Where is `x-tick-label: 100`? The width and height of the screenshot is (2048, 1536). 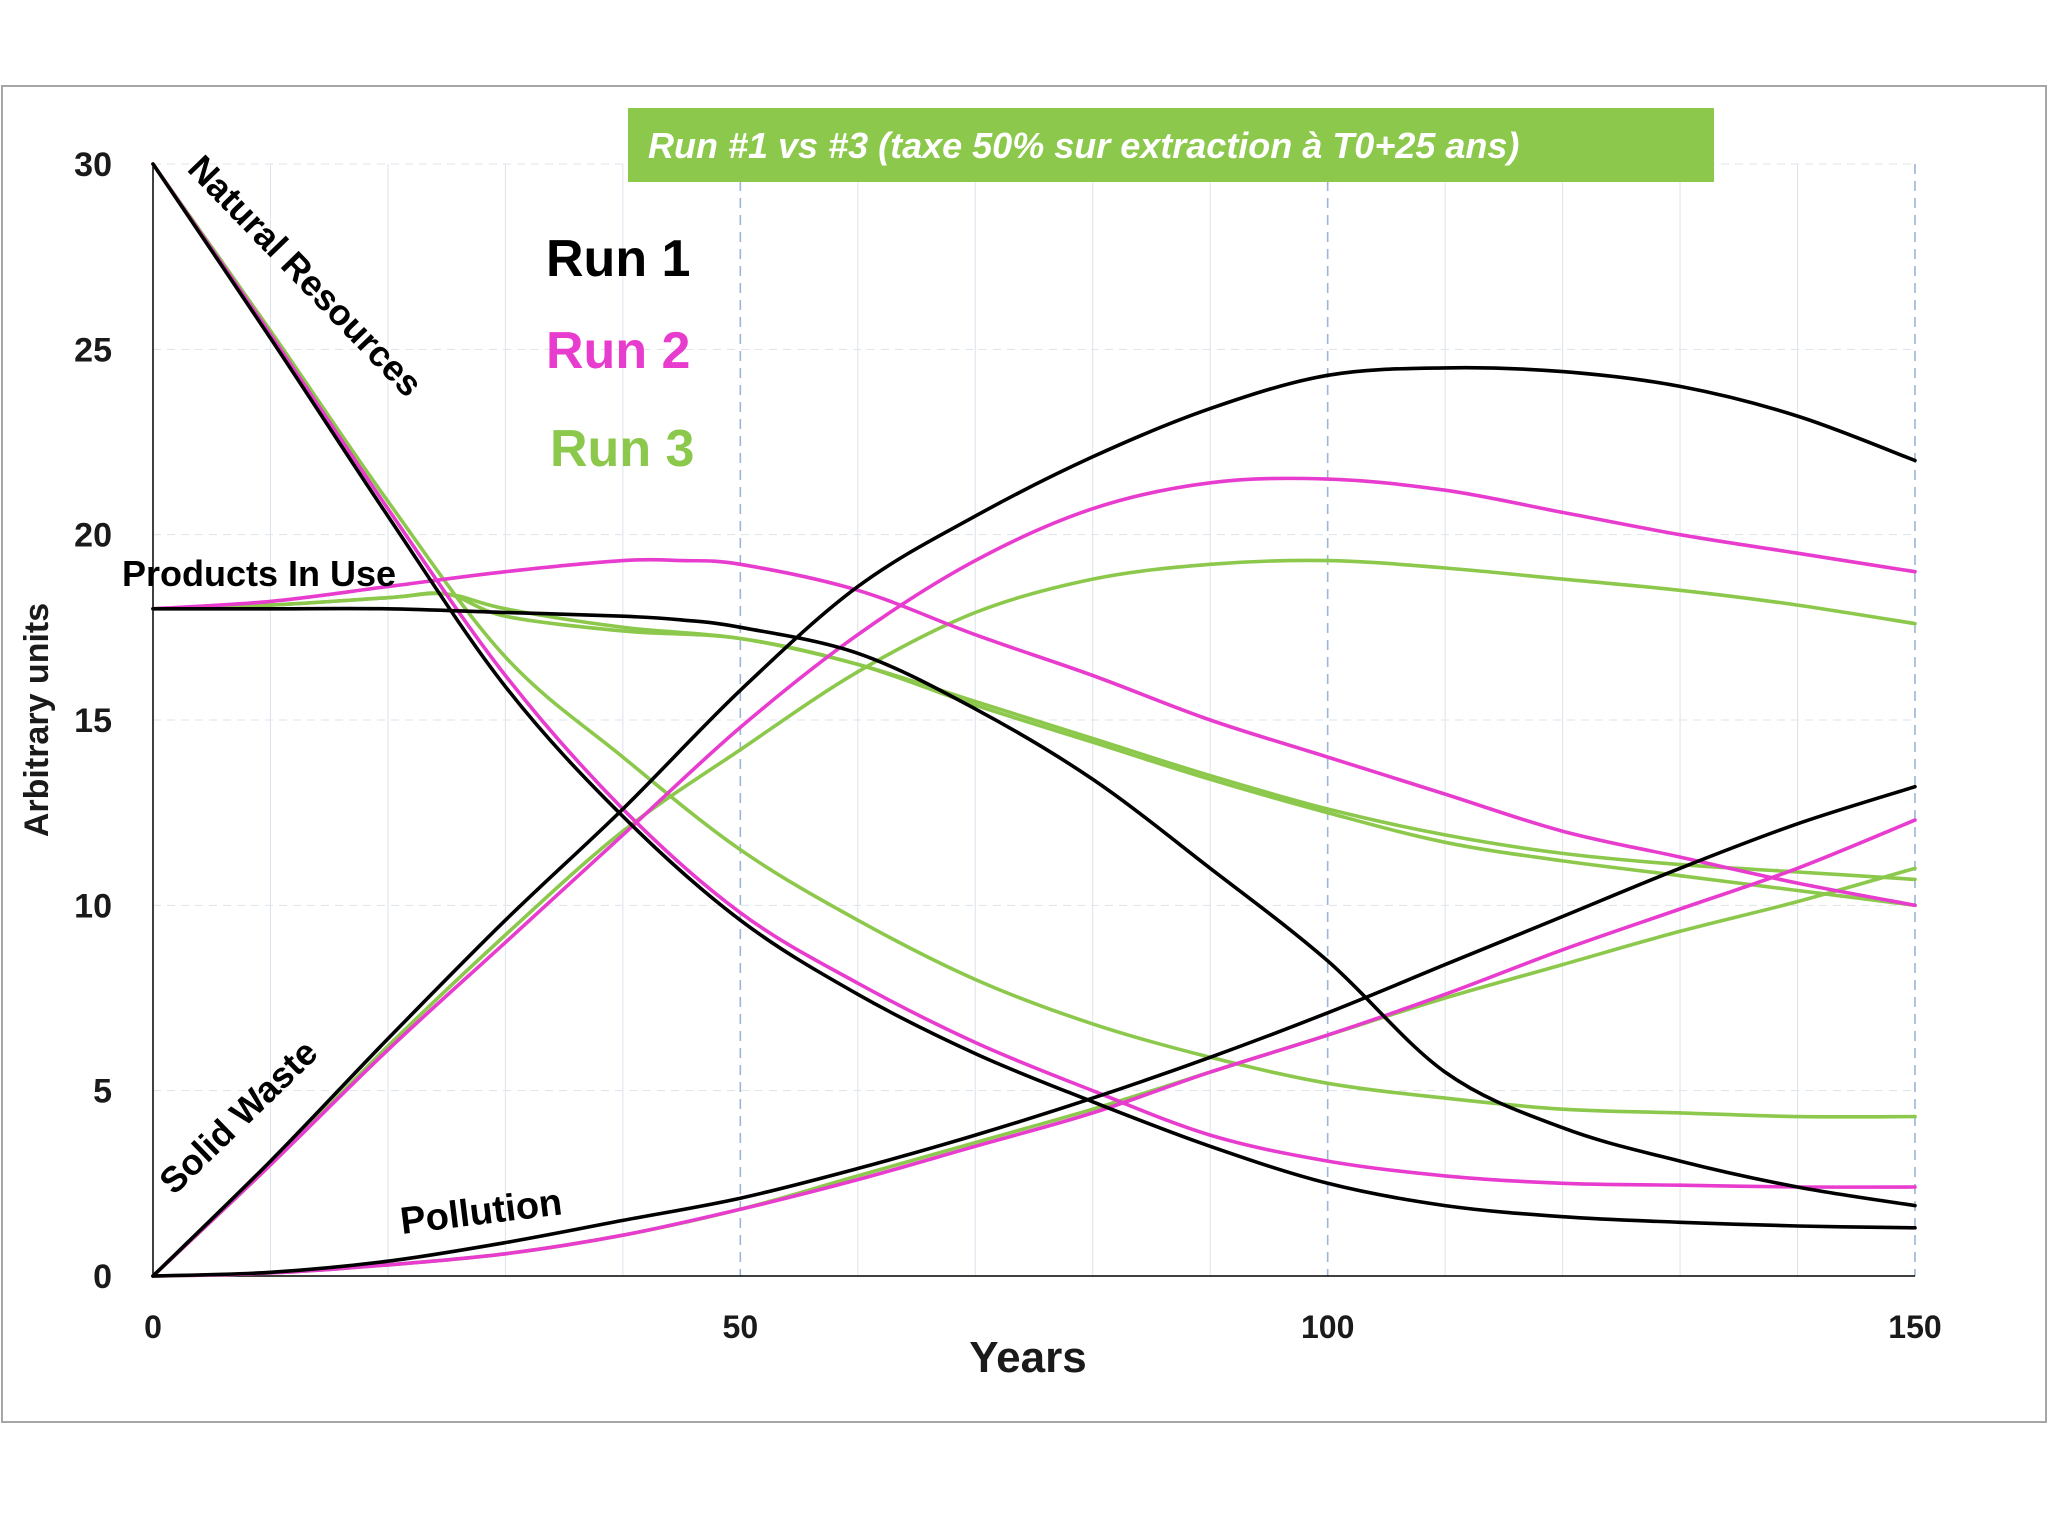
x-tick-label: 100 is located at coordinates (1327, 1327).